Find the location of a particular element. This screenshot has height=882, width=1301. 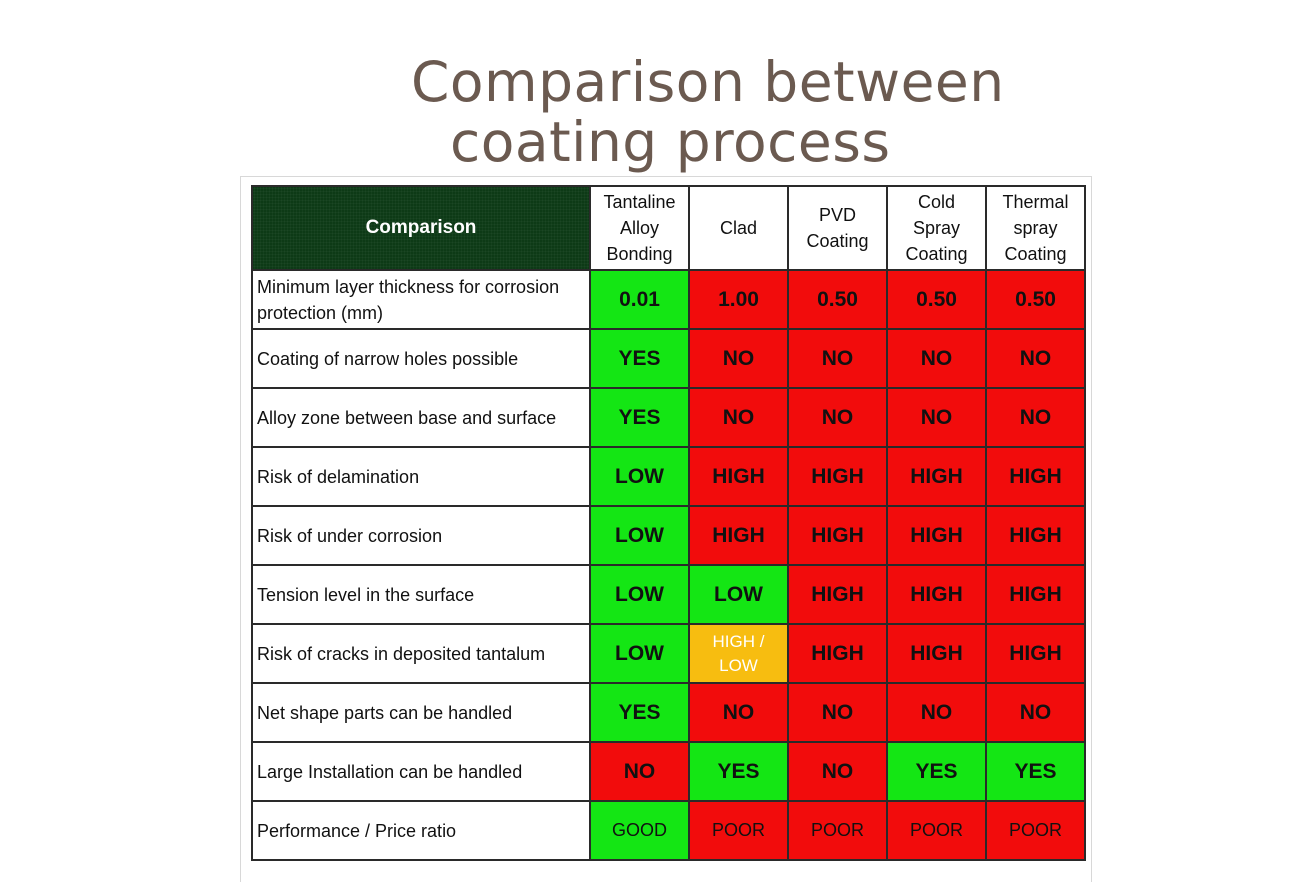

row-label: Large Installation can be handled is located at coordinates (421, 771).